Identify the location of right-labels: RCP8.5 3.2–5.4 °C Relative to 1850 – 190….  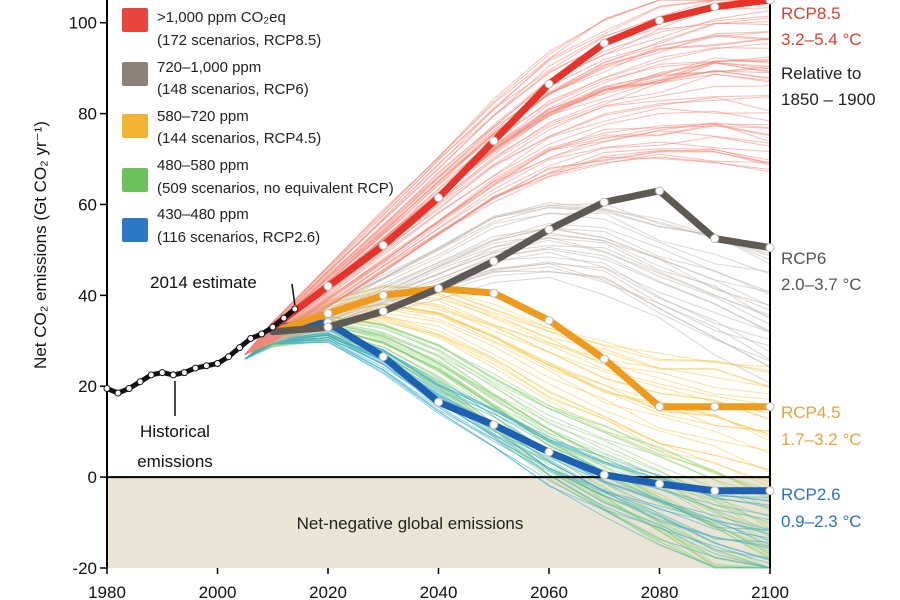
(828, 267).